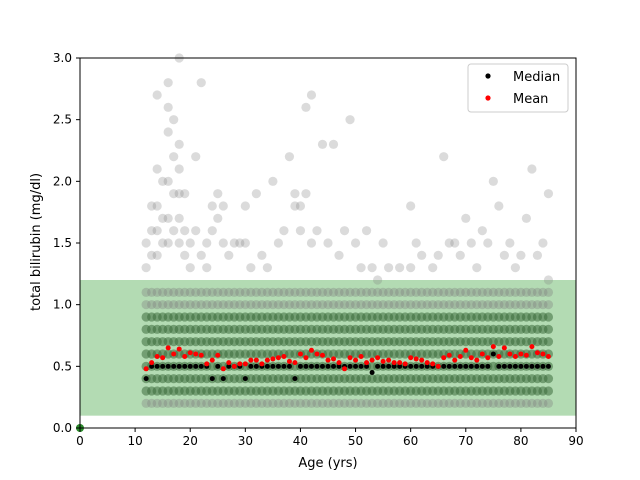  Describe the element at coordinates (62, 243) in the screenshot. I see `y-tick-label: 1.5` at that location.